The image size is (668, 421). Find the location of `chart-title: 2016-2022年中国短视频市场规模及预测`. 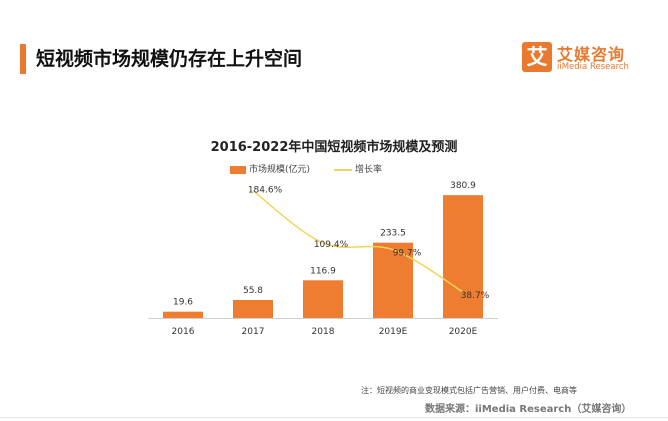

chart-title: 2016-2022年中国短视频市场规模及预测 is located at coordinates (334, 147).